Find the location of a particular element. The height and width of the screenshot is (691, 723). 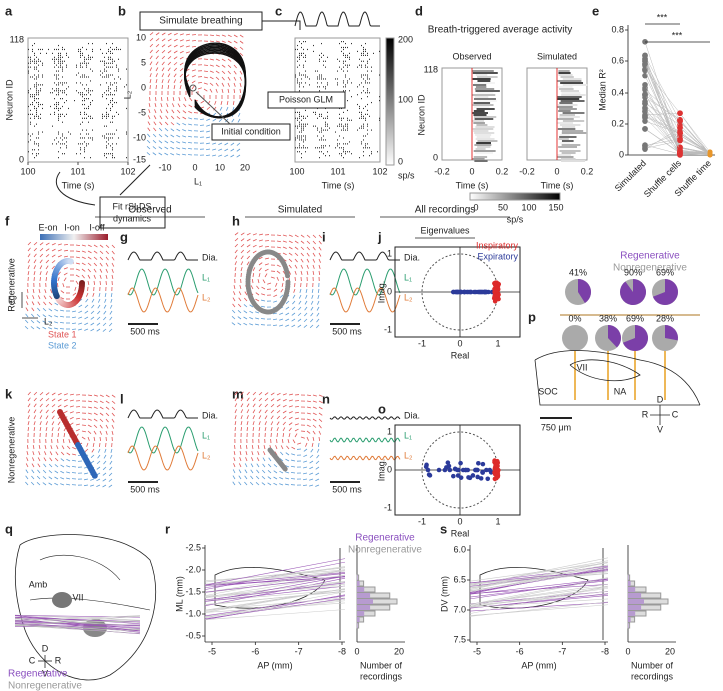

label: Nonregenerative is located at coordinates (650, 268).